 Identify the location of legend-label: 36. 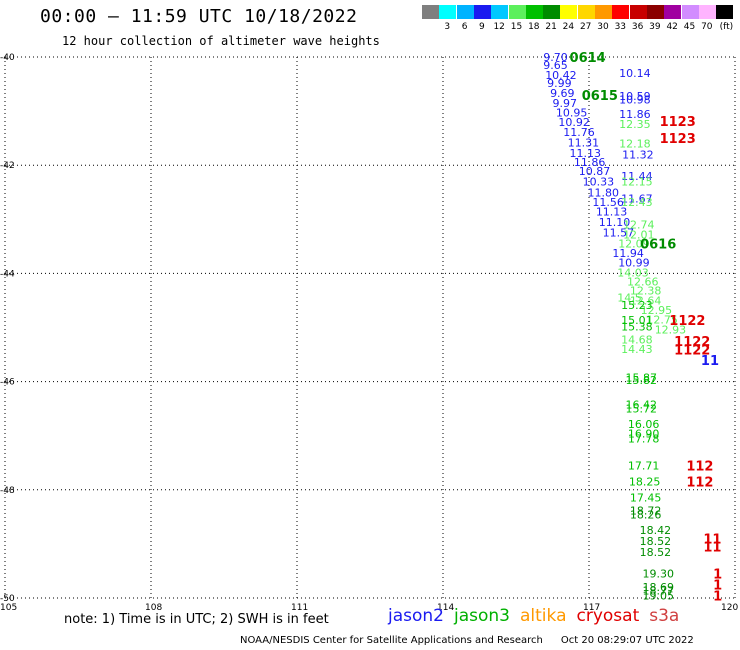
(637, 27).